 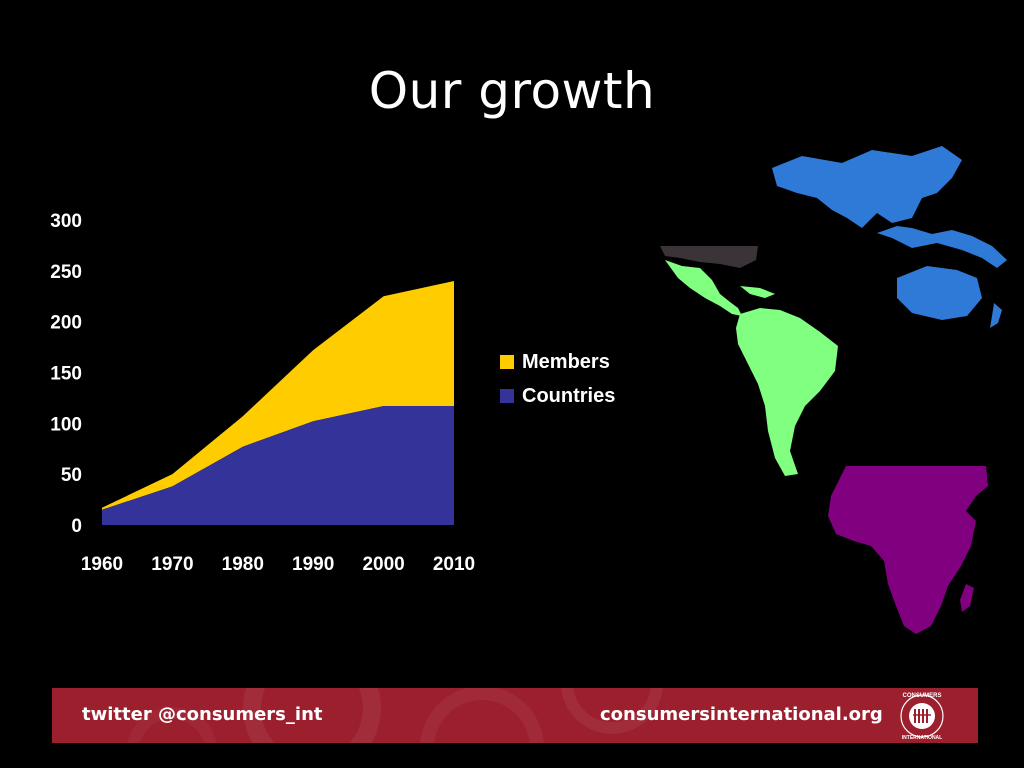 What do you see at coordinates (908, 550) in the screenshot?
I see `africa-map` at bounding box center [908, 550].